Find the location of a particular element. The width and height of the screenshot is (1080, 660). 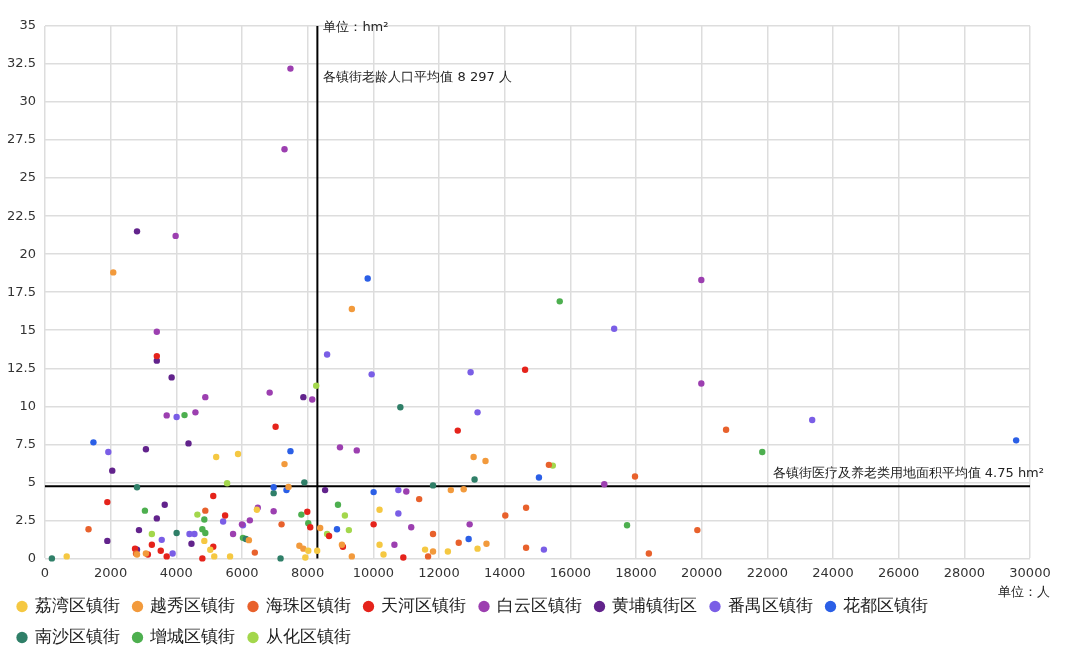

x-tick-label: 16000 is located at coordinates (570, 572).